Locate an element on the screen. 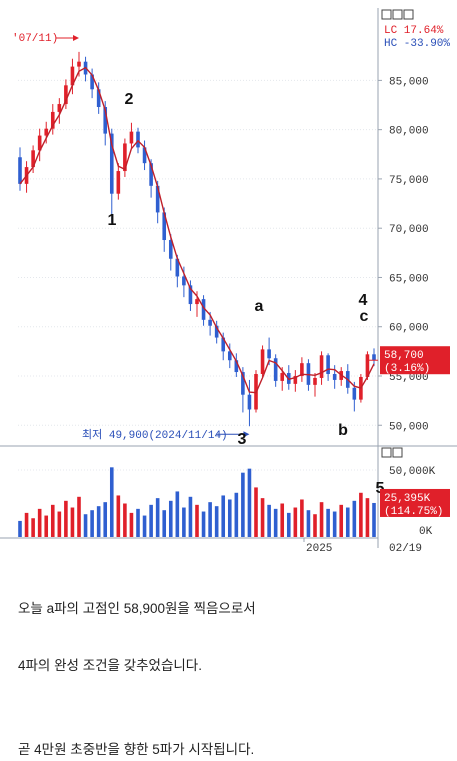  high-arrow-head is located at coordinates (76, 38).